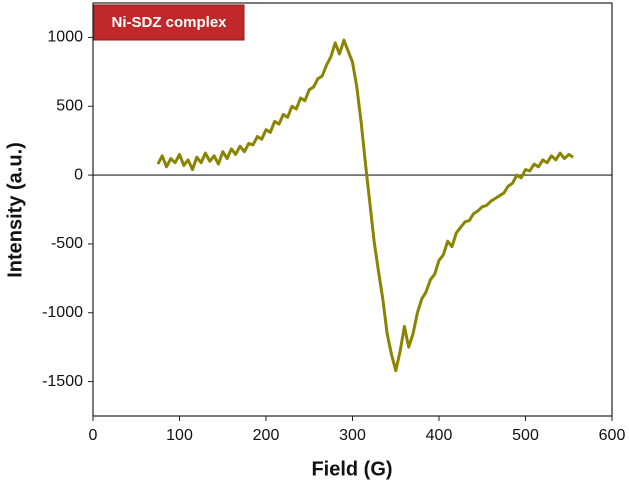  I want to click on y-tick-label: 0, so click(78, 174).